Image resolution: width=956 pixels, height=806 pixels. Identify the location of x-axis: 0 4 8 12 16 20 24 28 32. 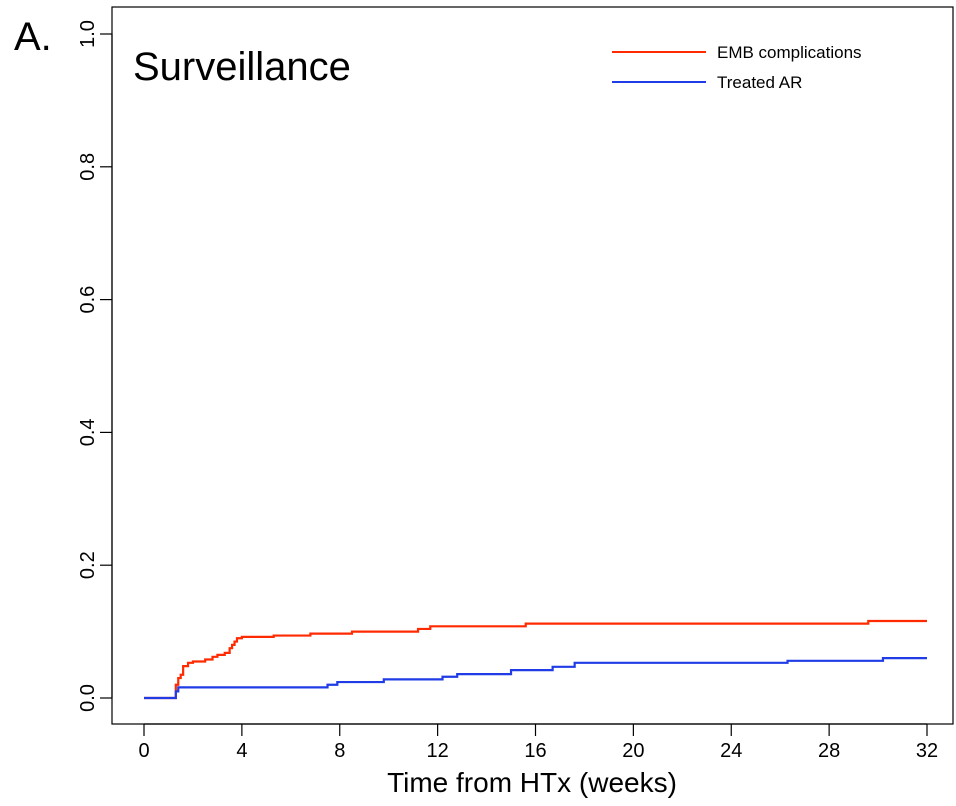
(538, 742).